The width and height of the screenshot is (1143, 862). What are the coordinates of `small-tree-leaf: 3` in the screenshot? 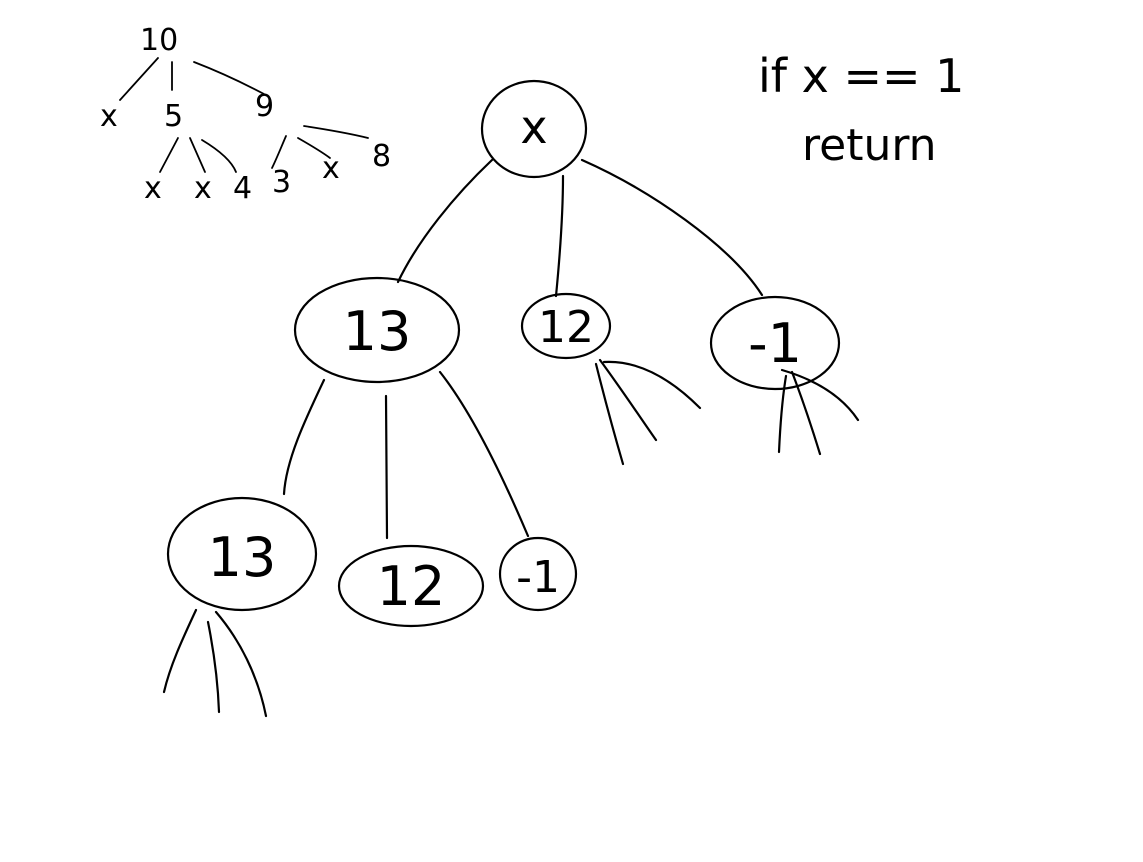 It's located at (281, 182).